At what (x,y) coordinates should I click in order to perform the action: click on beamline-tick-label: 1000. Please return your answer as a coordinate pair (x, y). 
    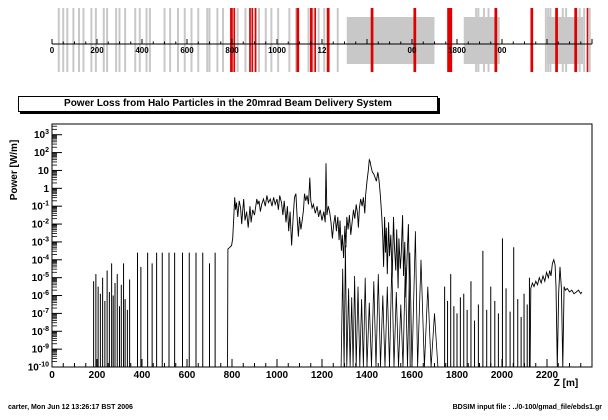
    Looking at the image, I should click on (277, 50).